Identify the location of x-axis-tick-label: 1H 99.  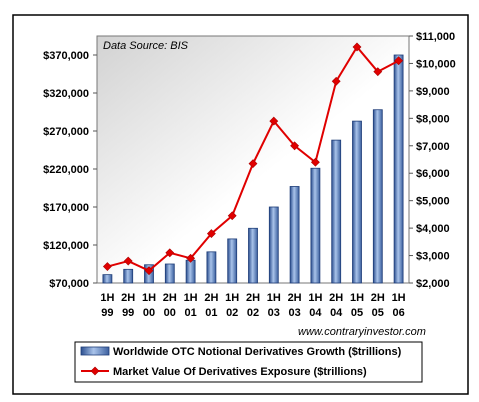
(107, 305).